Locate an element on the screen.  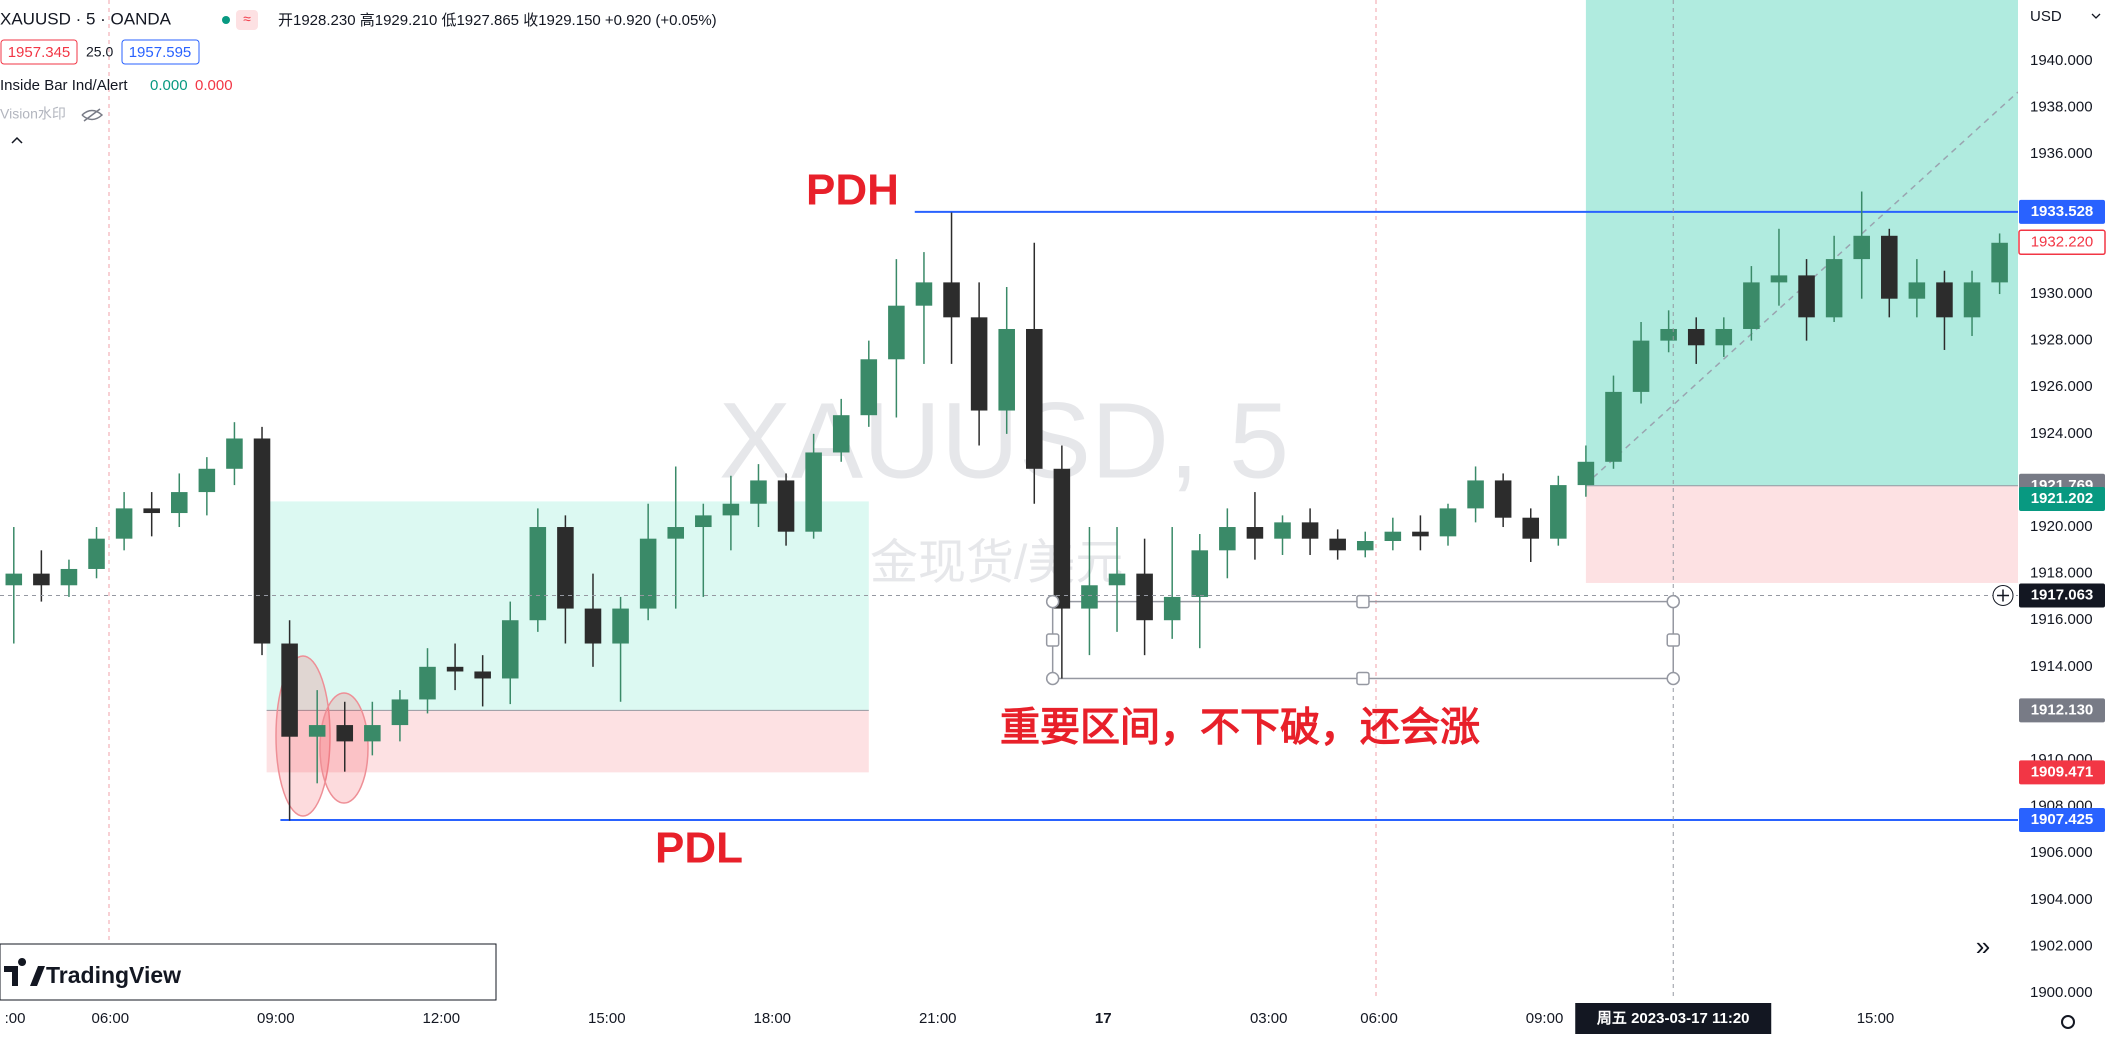
trend-line is located at coordinates (1801, 288).